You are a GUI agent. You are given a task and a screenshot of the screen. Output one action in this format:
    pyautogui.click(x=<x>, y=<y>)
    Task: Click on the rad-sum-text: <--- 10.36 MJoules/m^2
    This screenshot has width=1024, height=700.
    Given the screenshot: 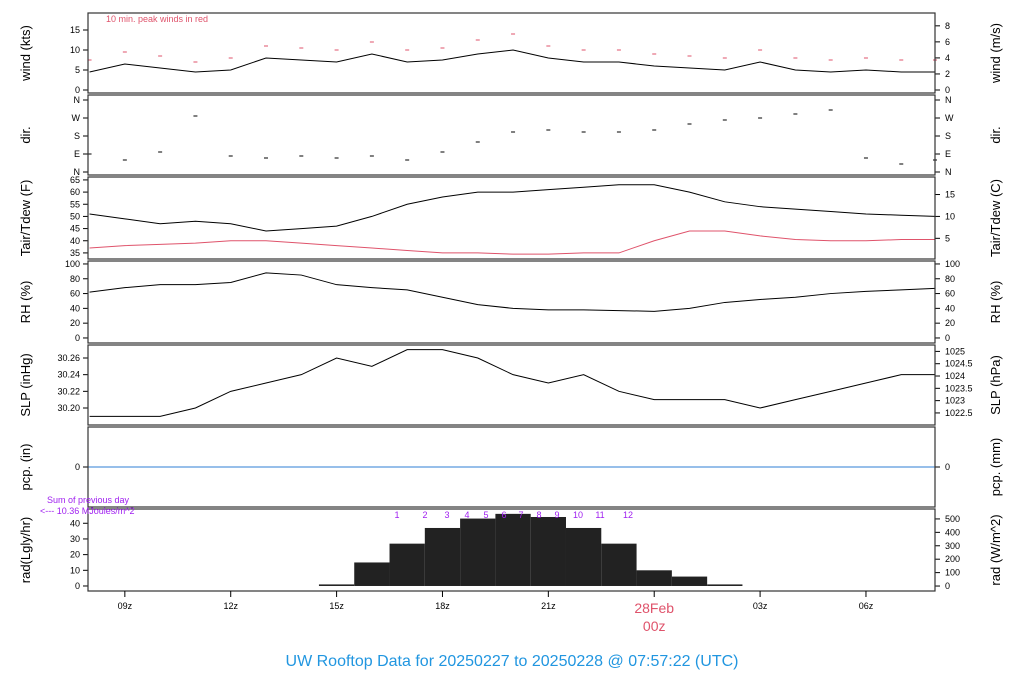 What is the action you would take?
    pyautogui.click(x=87, y=511)
    